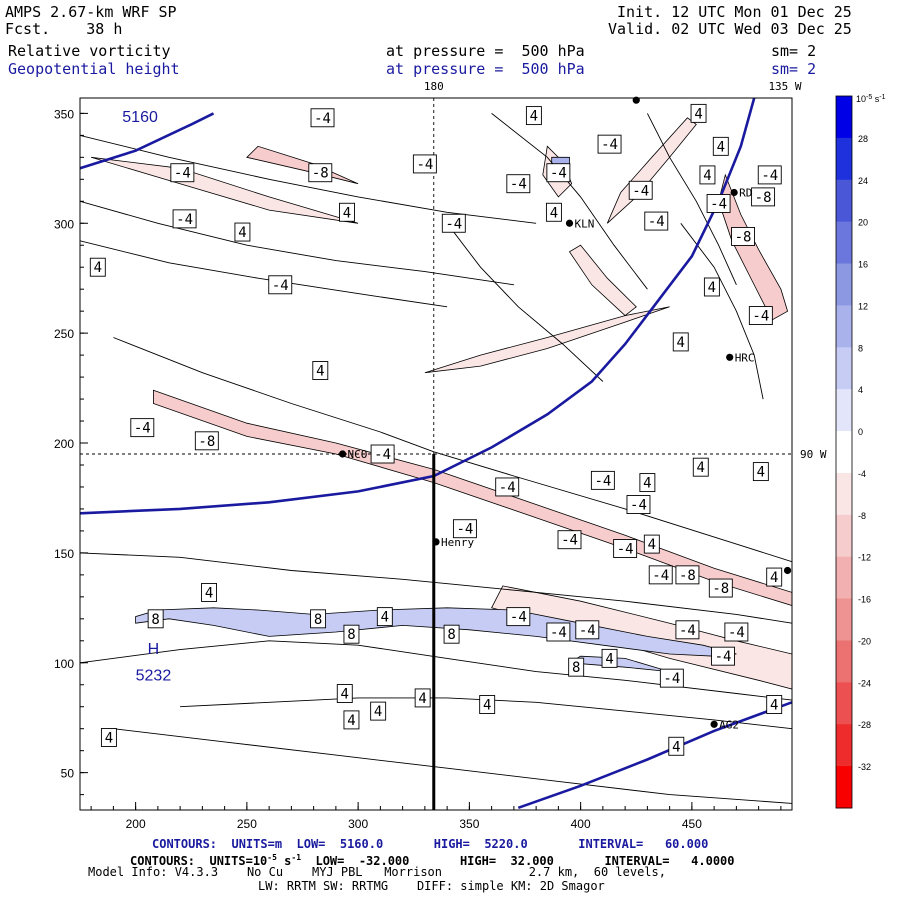 The height and width of the screenshot is (900, 900). What do you see at coordinates (774, 706) in the screenshot?
I see `contour-label-78: 4` at bounding box center [774, 706].